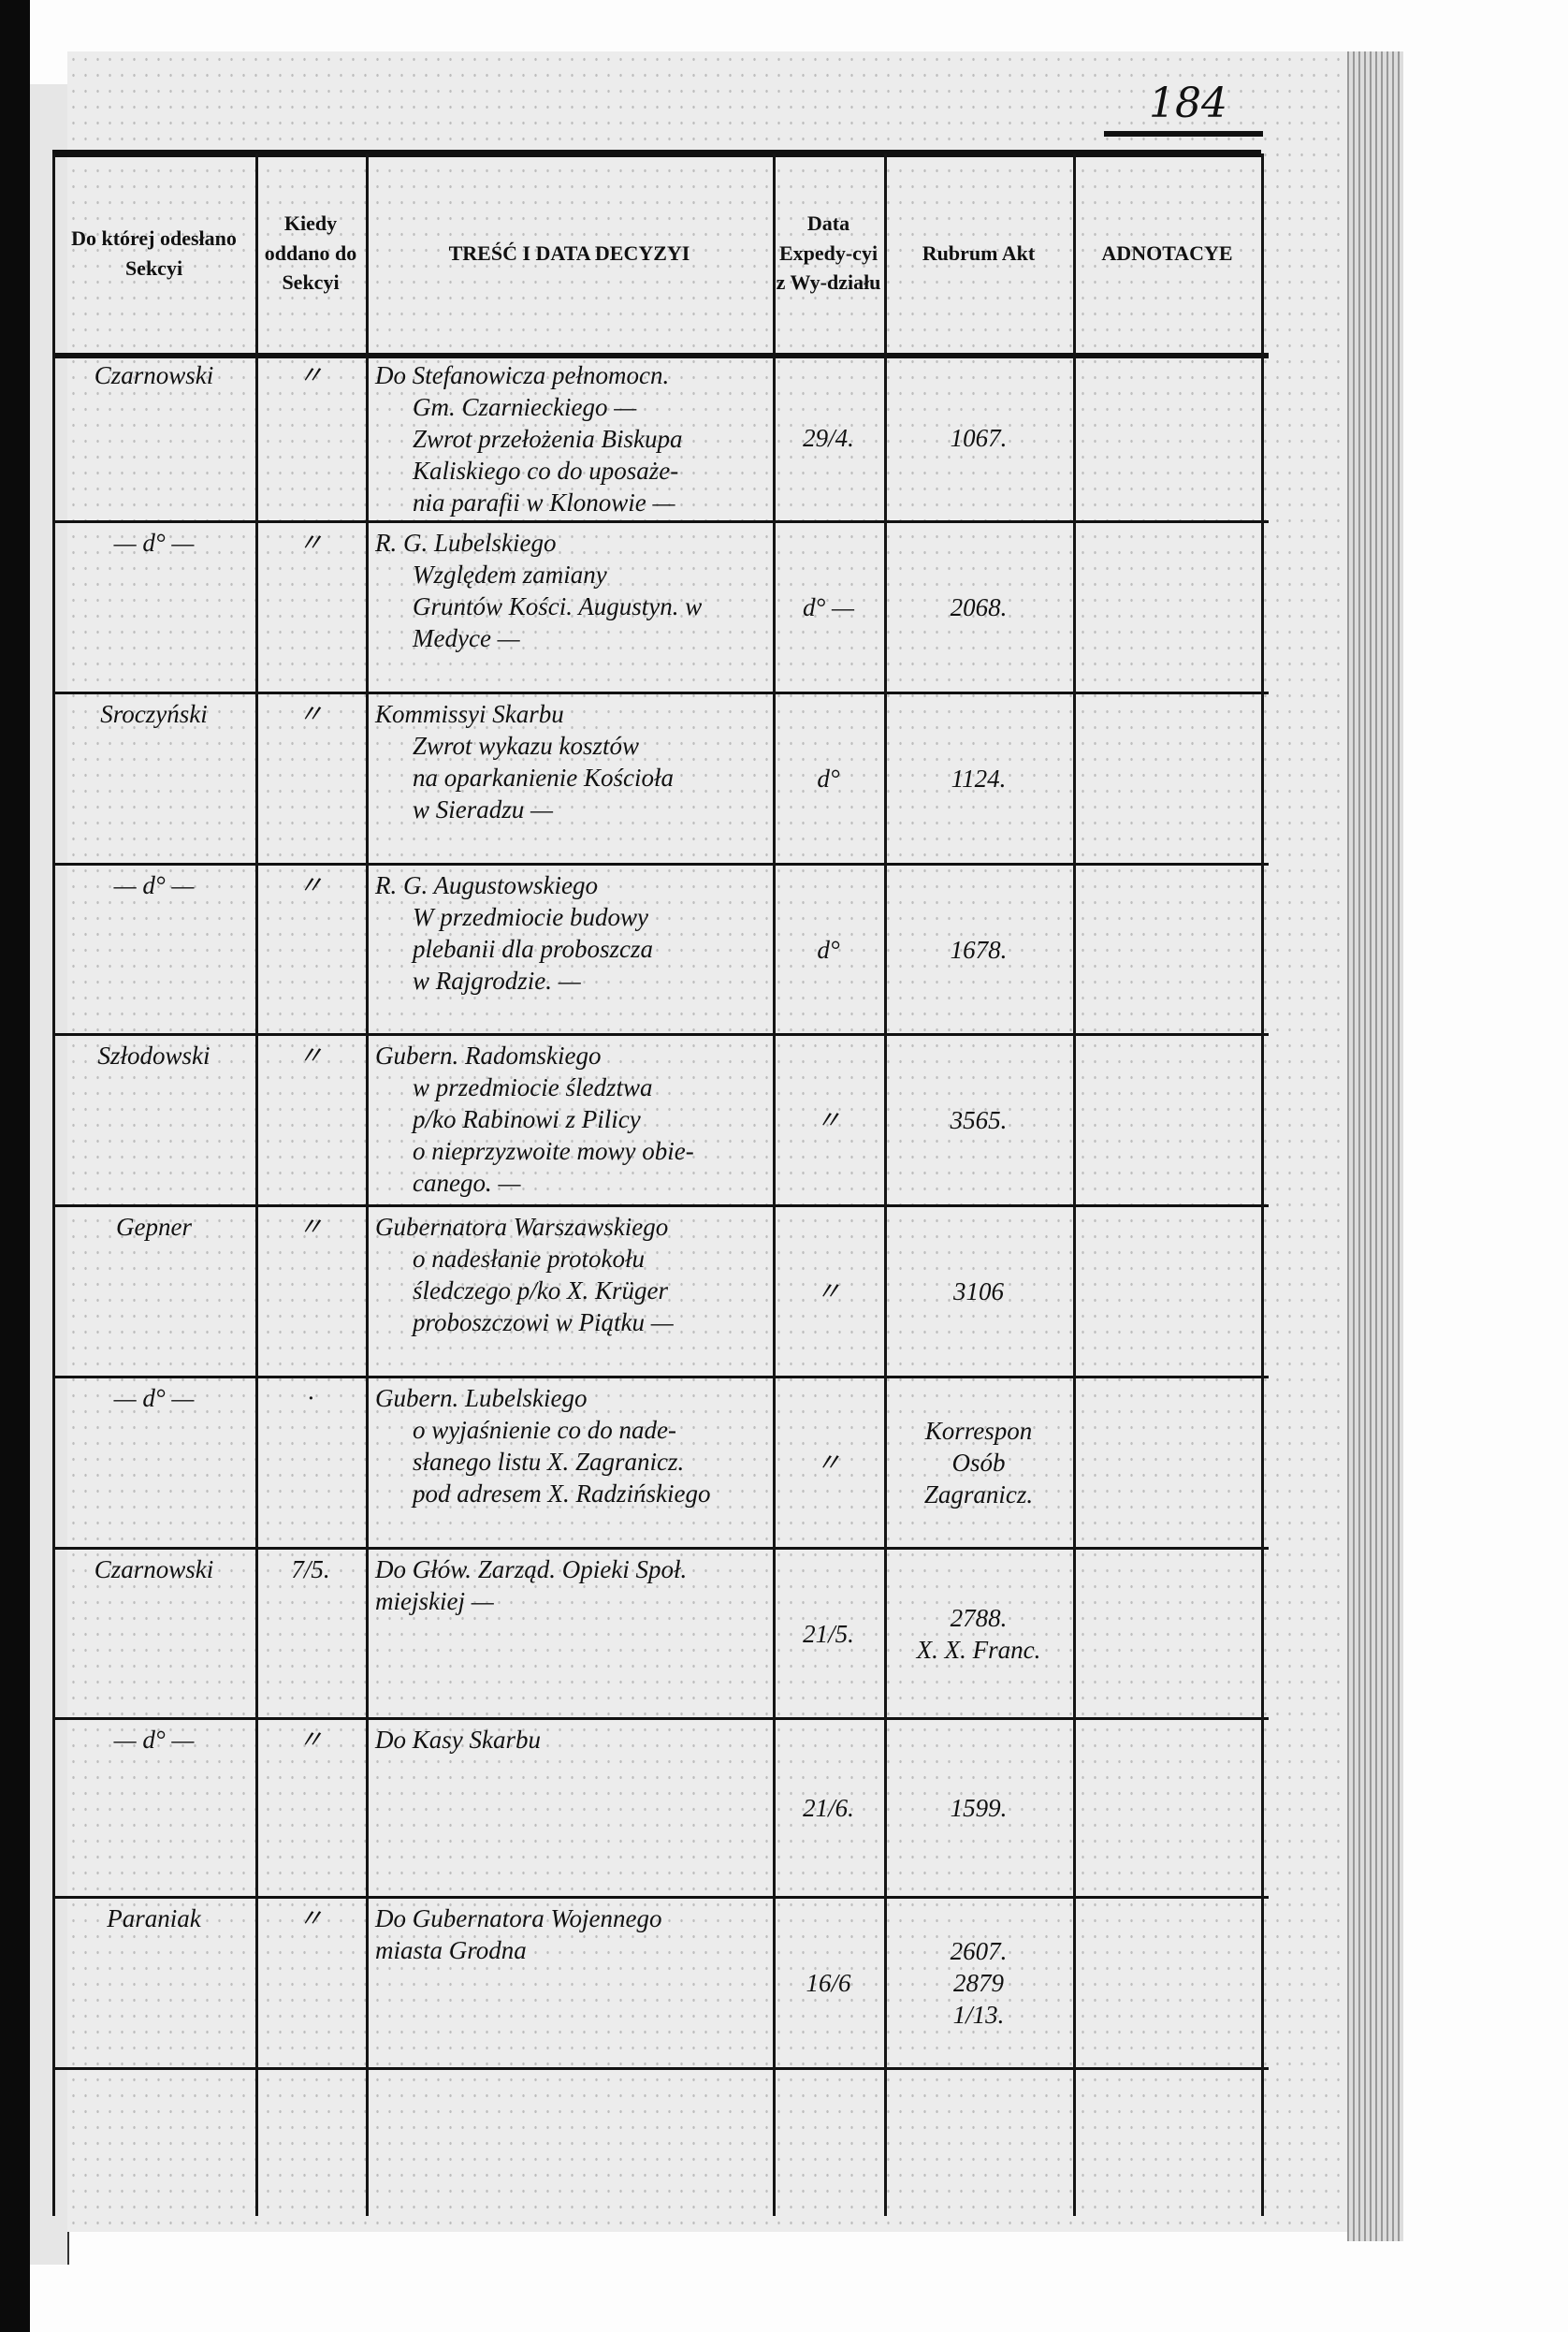 The height and width of the screenshot is (2332, 1568). What do you see at coordinates (979, 1951) in the screenshot?
I see `rubrum-line: 2607.` at bounding box center [979, 1951].